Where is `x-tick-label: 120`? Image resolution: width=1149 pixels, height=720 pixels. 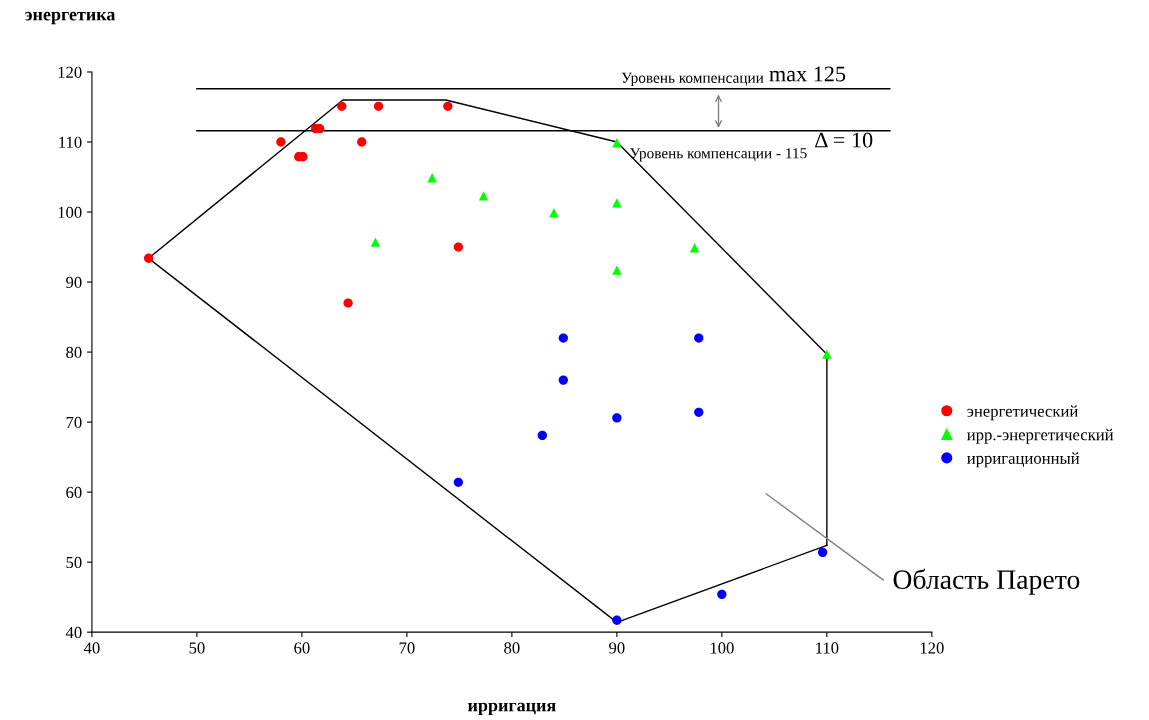 x-tick-label: 120 is located at coordinates (932, 648).